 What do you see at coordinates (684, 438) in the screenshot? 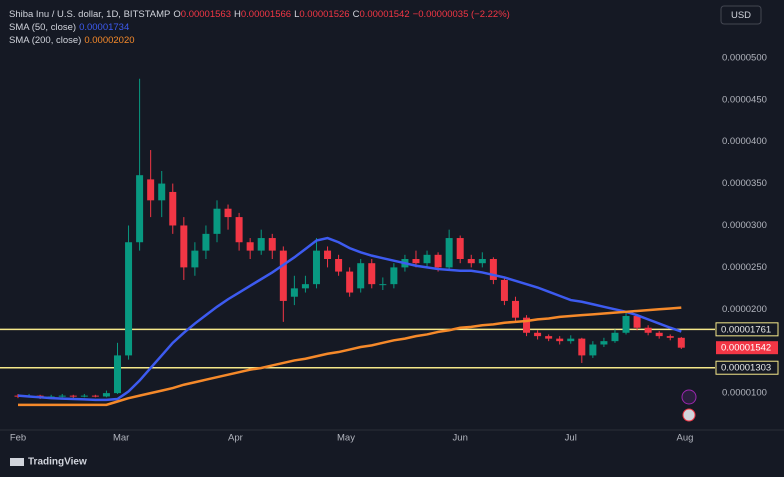
I see `x-tick-label: Aug` at bounding box center [684, 438].